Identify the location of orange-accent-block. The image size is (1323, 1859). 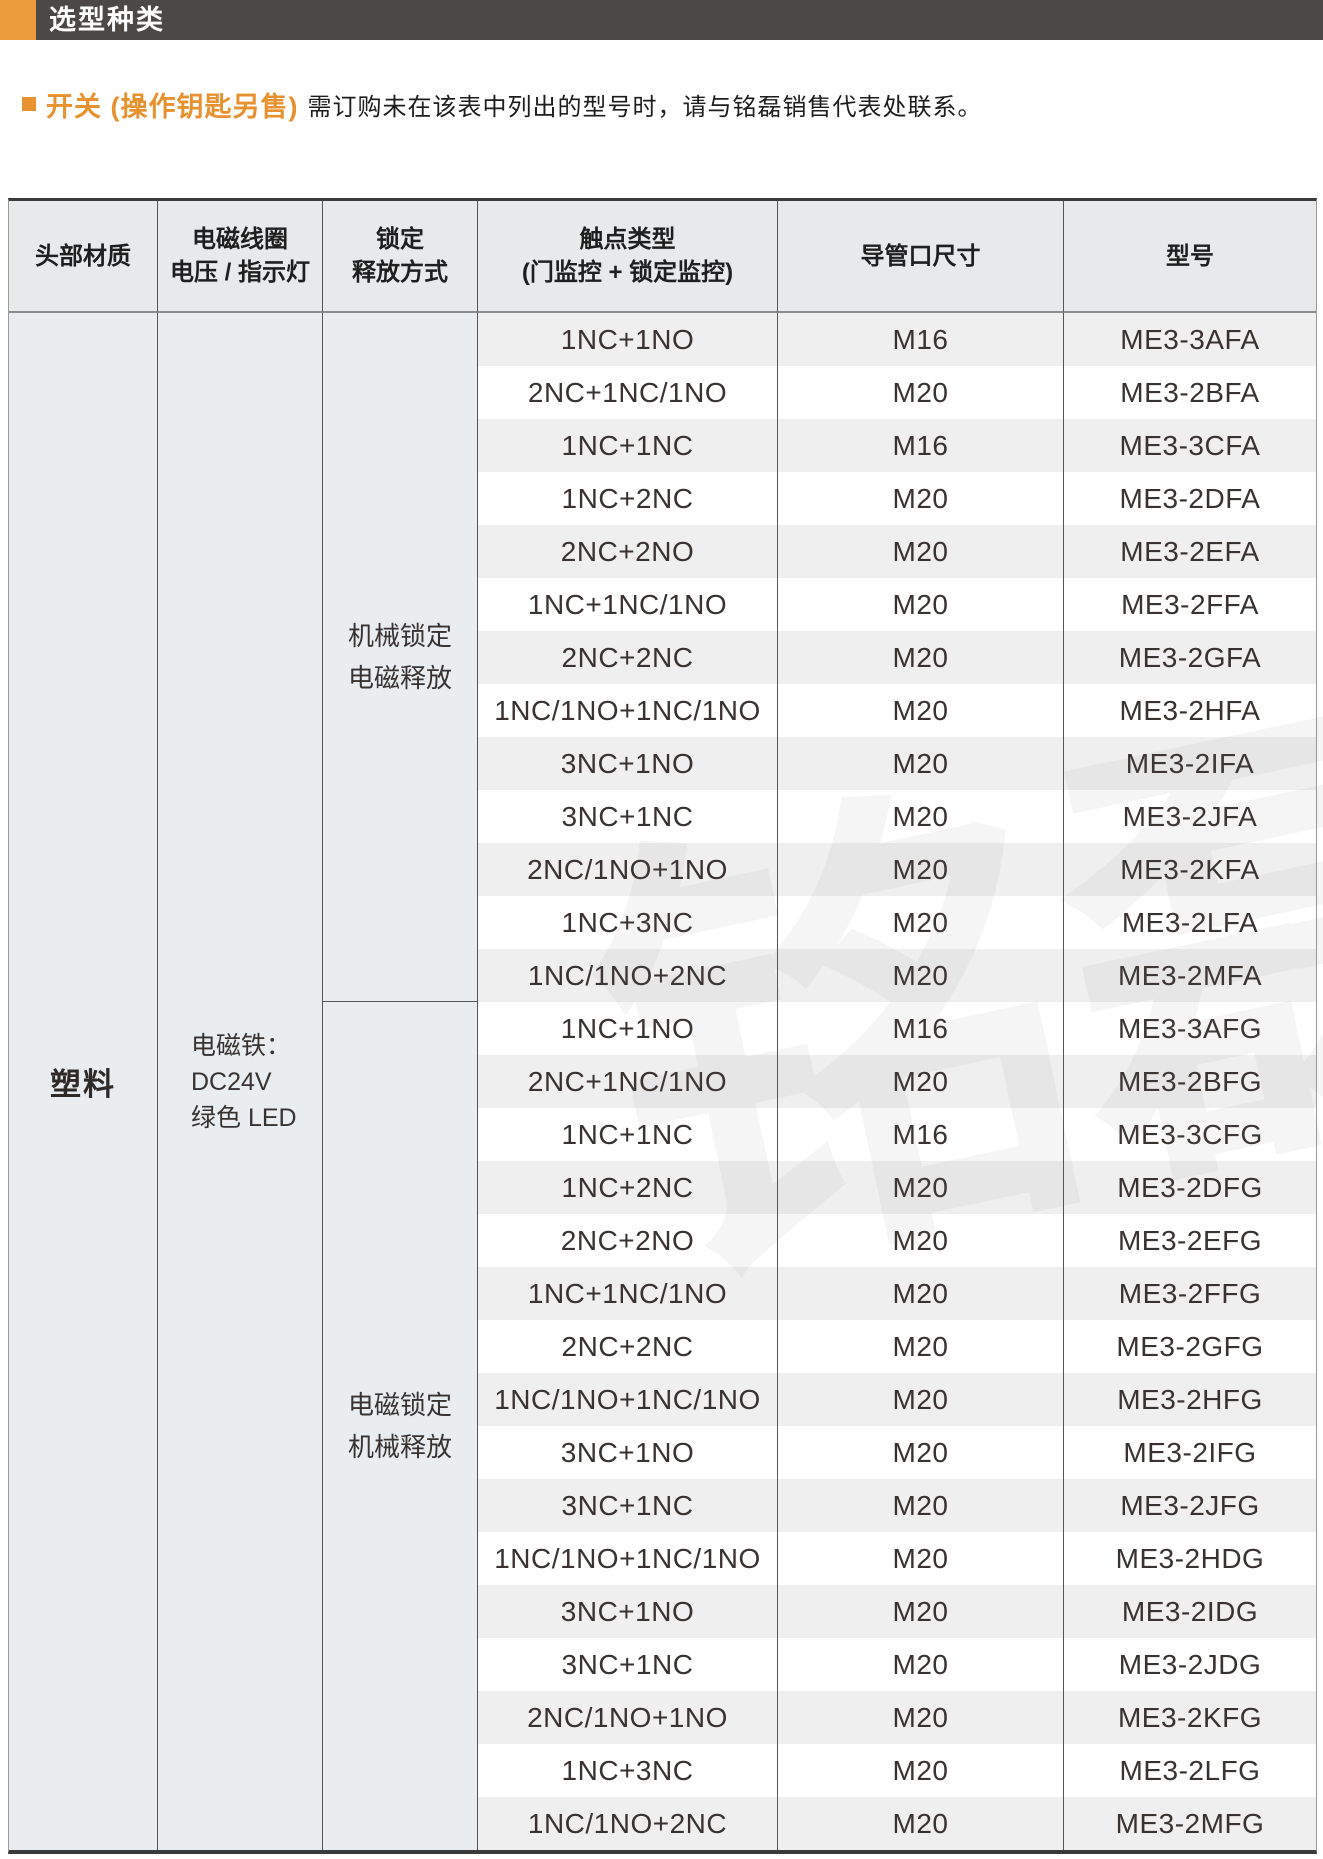
(18, 20).